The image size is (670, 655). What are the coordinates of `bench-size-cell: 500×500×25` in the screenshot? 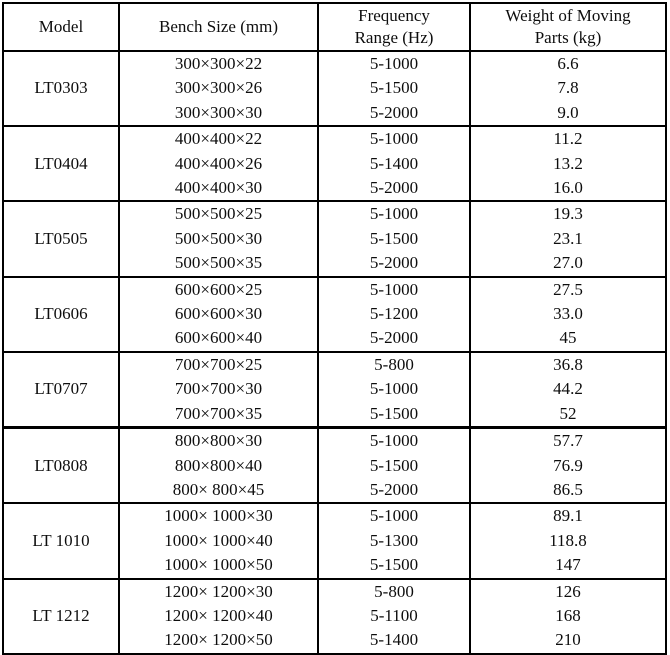 It's located at (218, 213).